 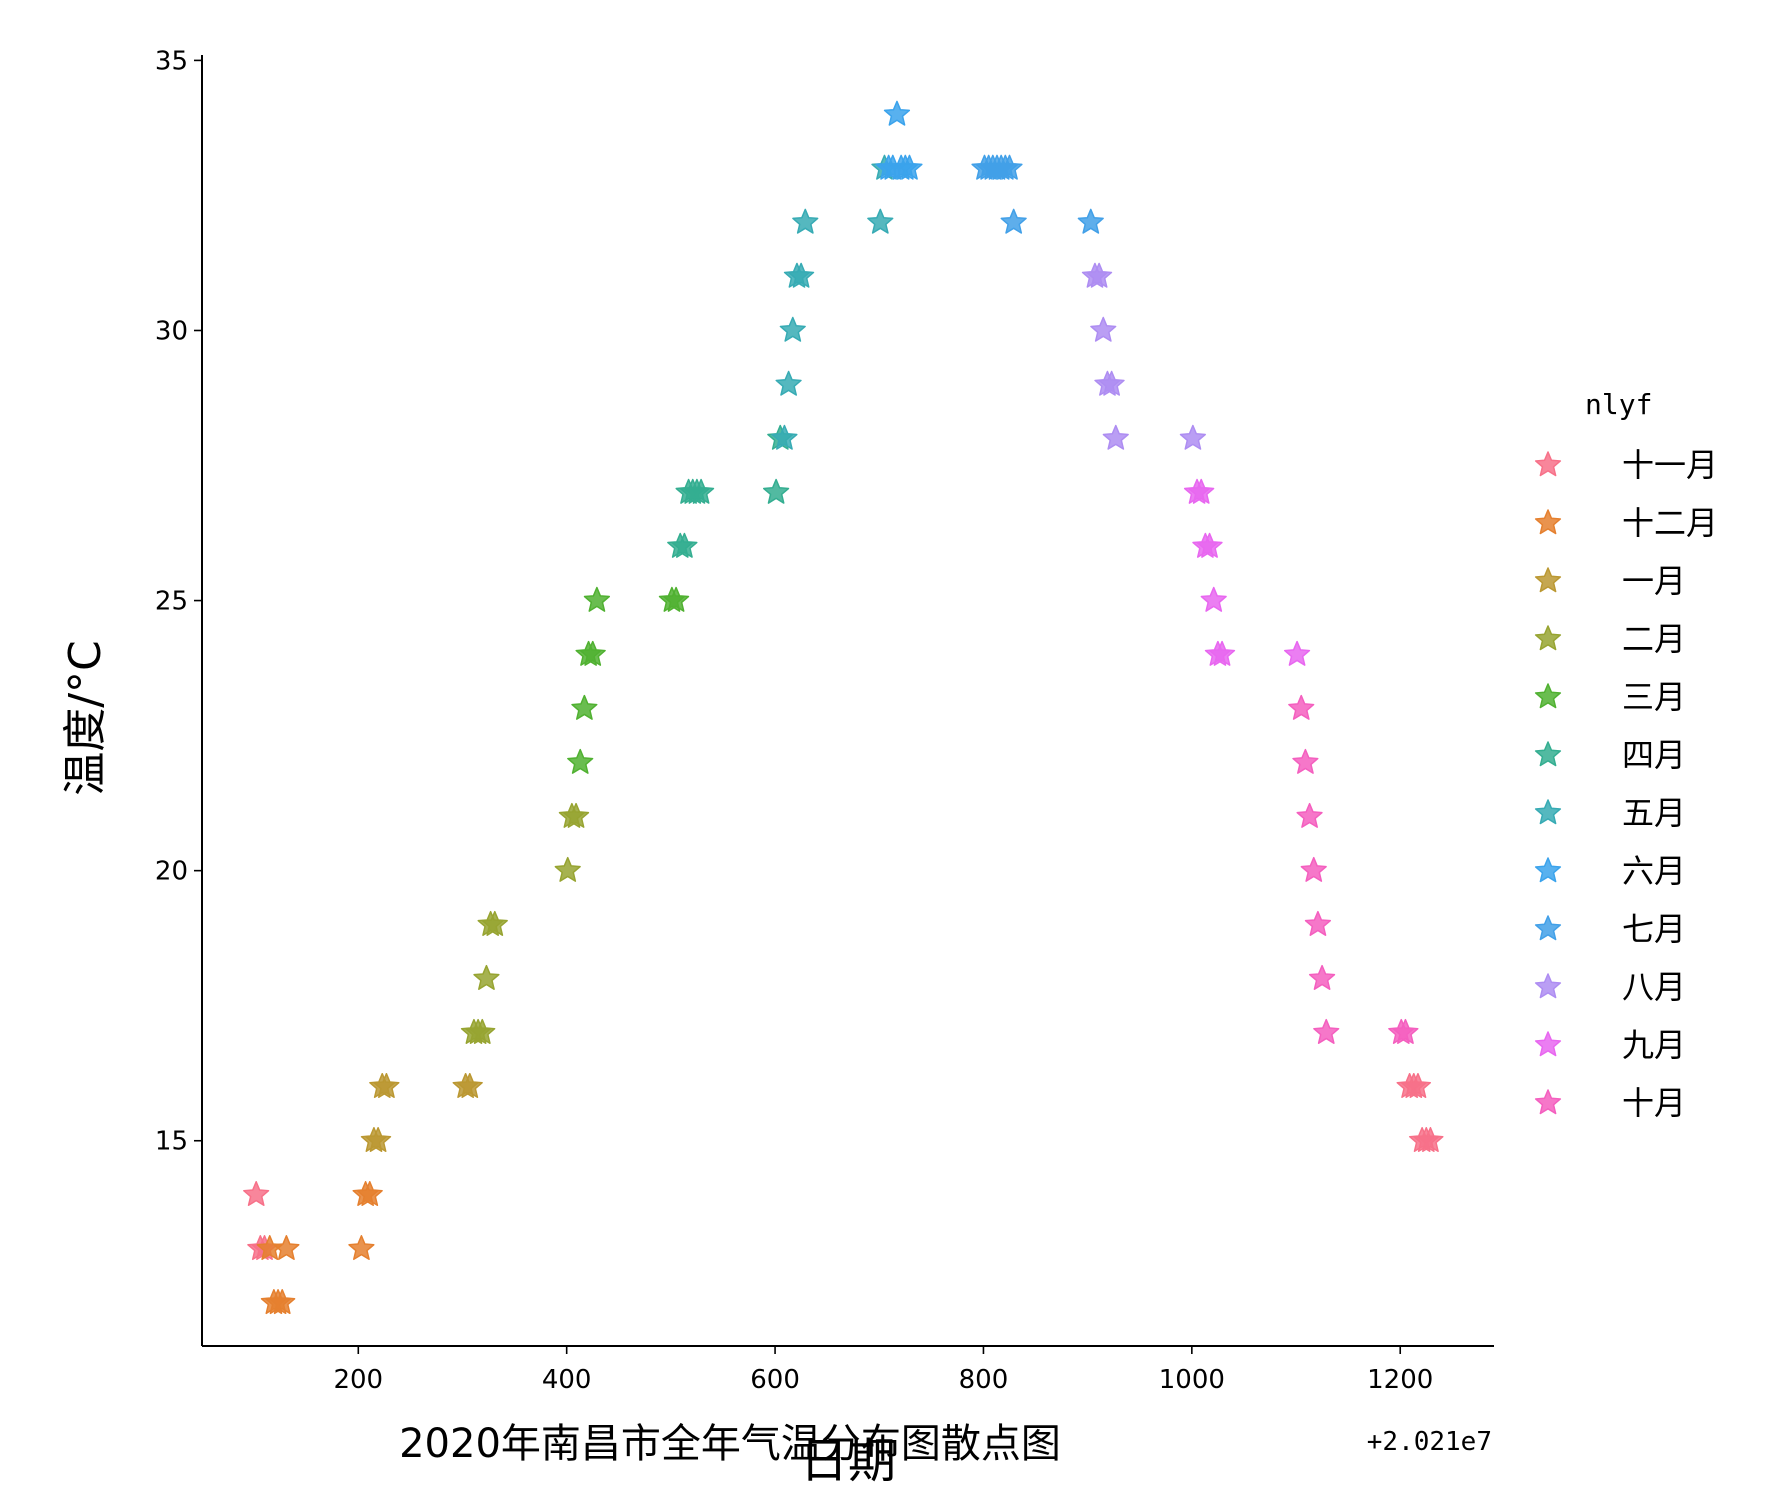 What do you see at coordinates (85, 718) in the screenshot?
I see `y-axis-label: 温度/°C` at bounding box center [85, 718].